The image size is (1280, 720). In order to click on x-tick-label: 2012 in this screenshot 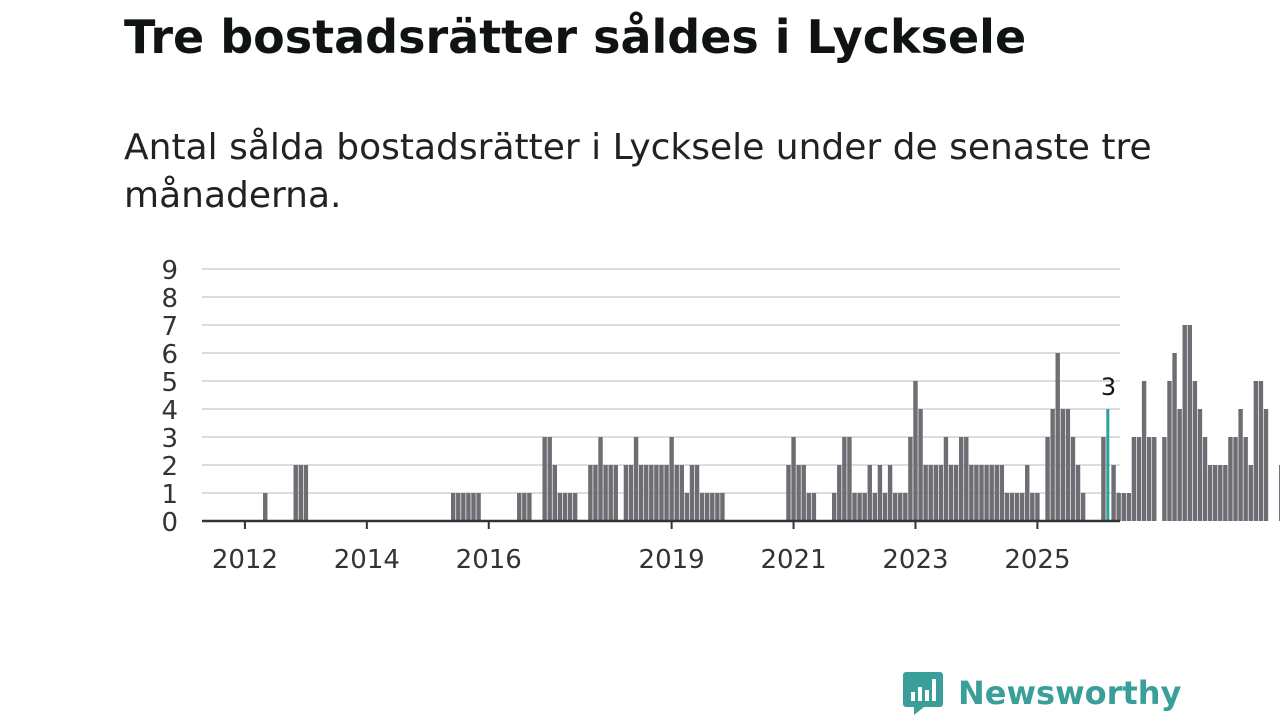, I will do `click(245, 560)`.